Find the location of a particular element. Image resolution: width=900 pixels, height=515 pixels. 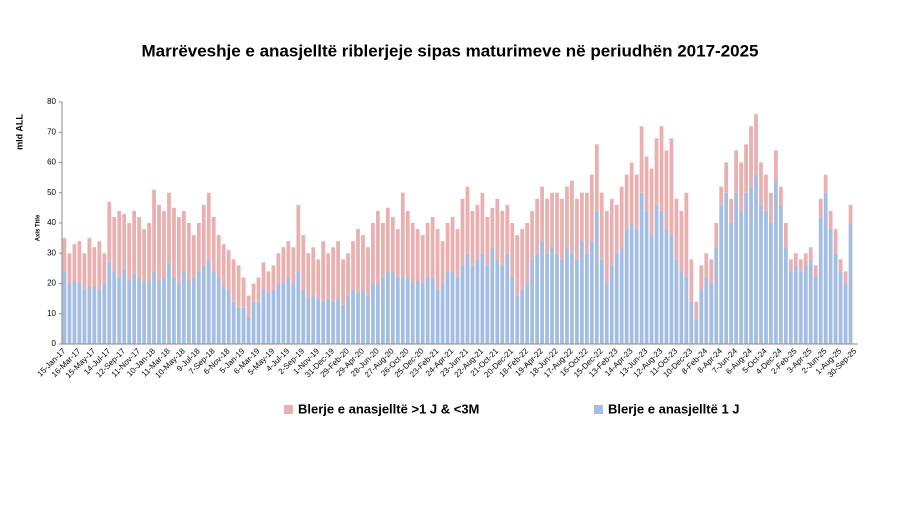

y-tick-label: 0 is located at coordinates (54, 343).